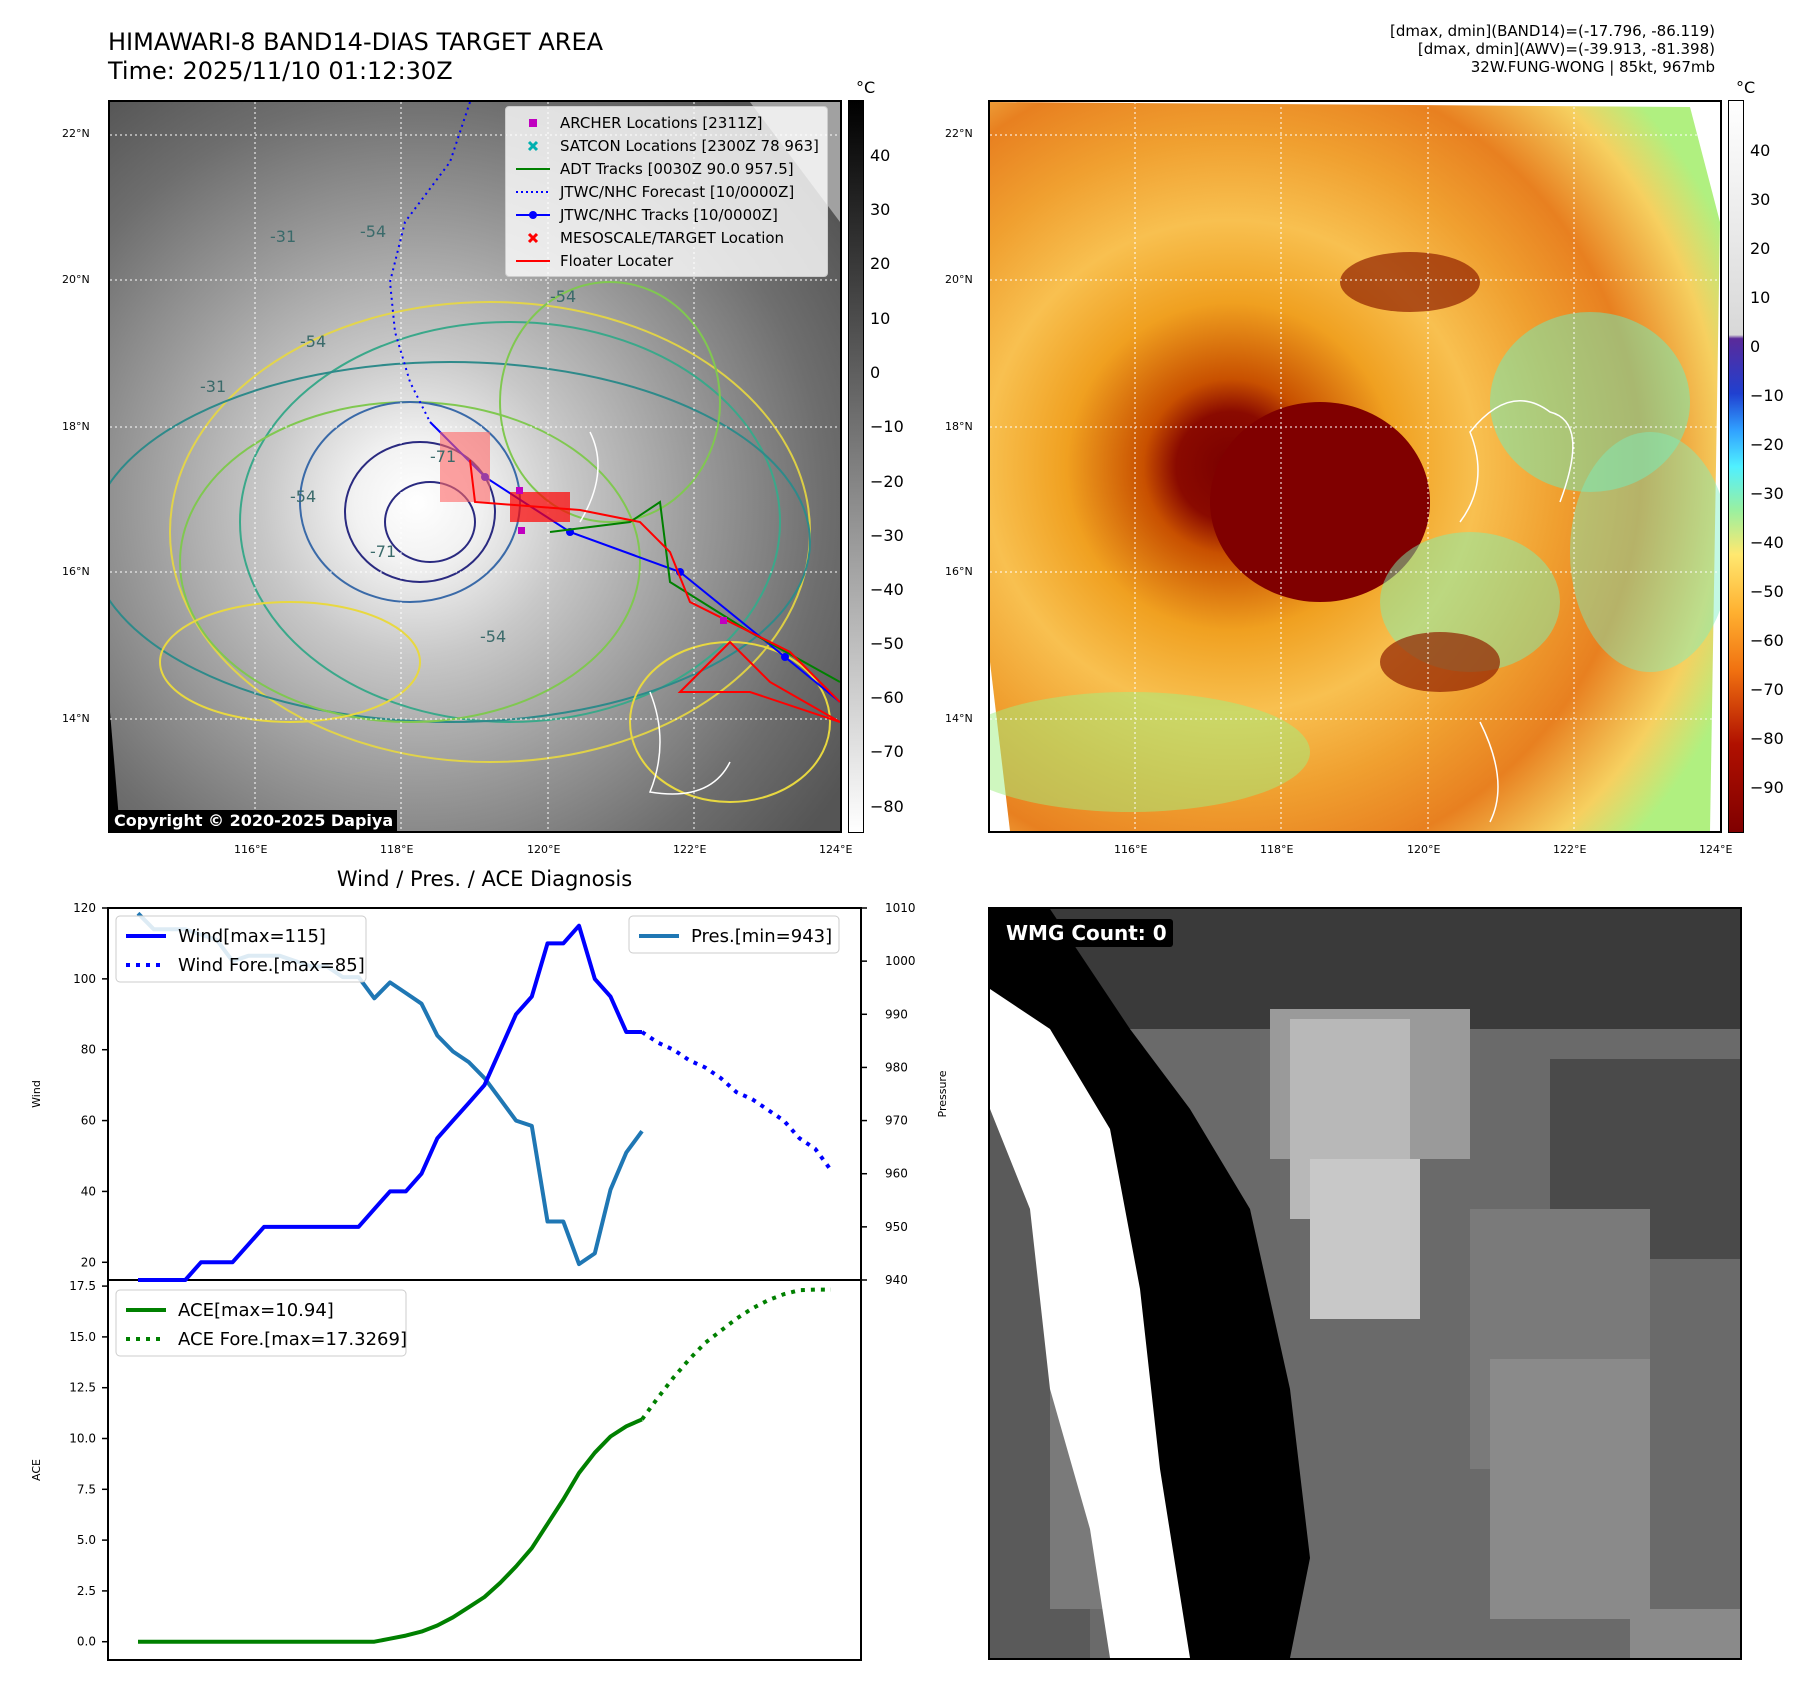  Describe the element at coordinates (88, 1050) in the screenshot. I see `wind-axis-tick-label: 80` at that location.